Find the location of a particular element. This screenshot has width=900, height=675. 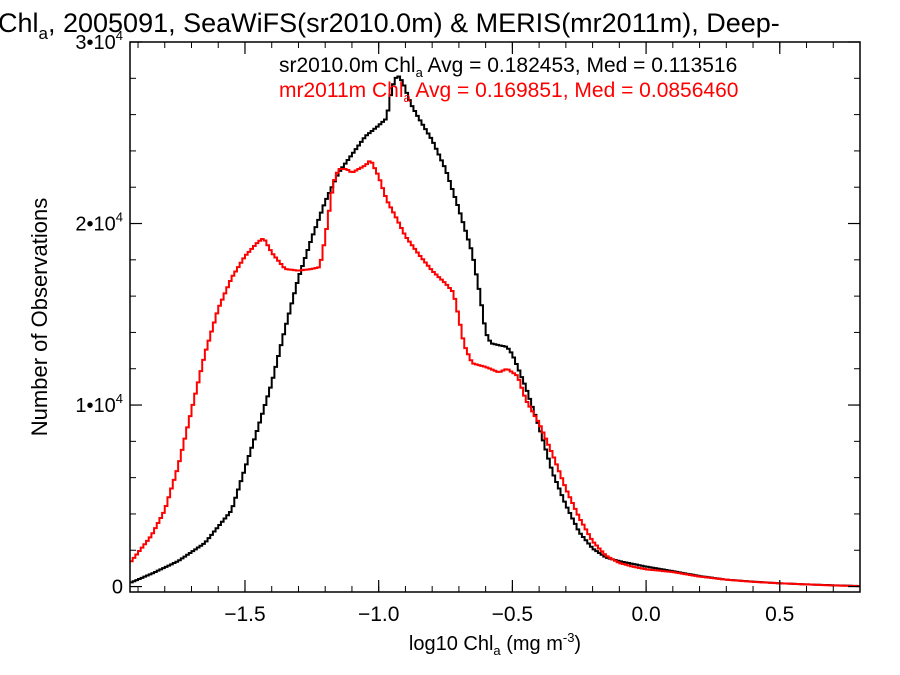

x-axis-label: log10 Chla (mg m-3) is located at coordinates (495, 644).